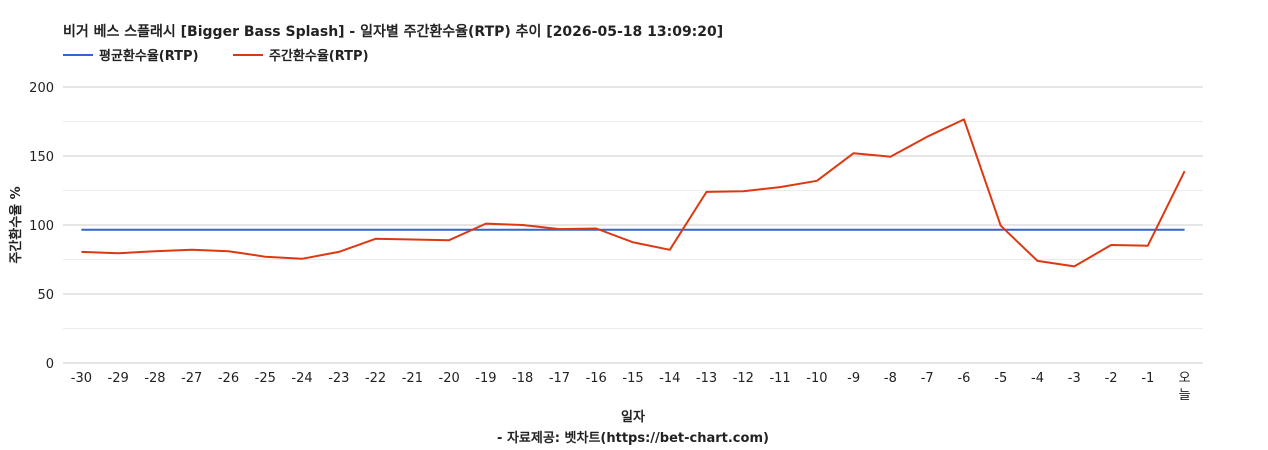 The height and width of the screenshot is (450, 1268). I want to click on x-tick-label: -16, so click(596, 378).